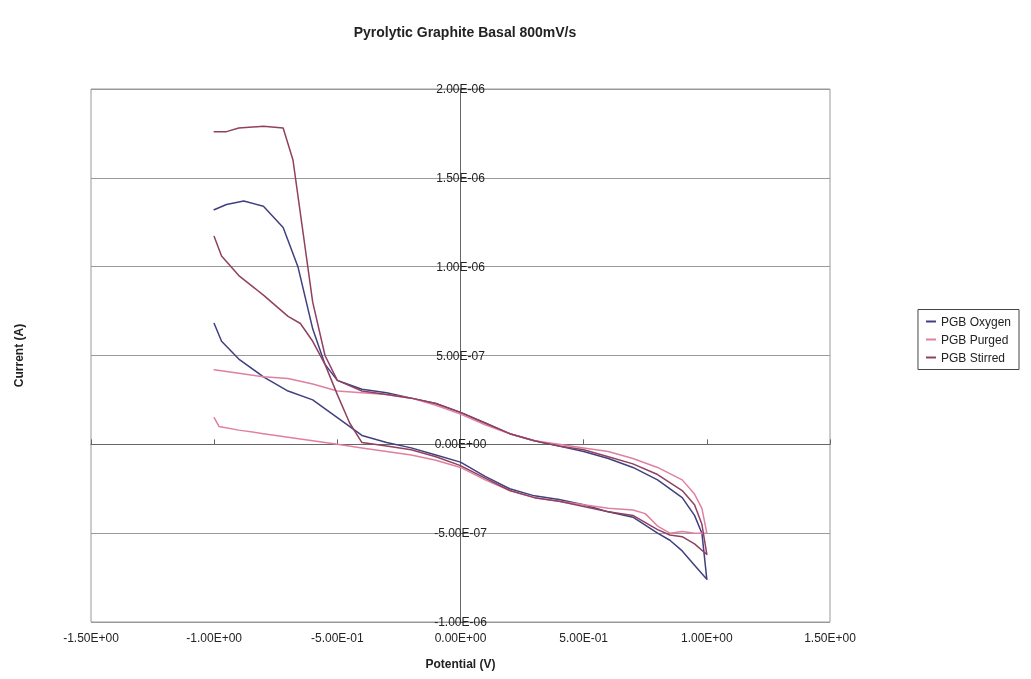 The image size is (1031, 679). What do you see at coordinates (465, 32) in the screenshot?
I see `chart-title: Pyrolytic Graphite Basal 800mV/s` at bounding box center [465, 32].